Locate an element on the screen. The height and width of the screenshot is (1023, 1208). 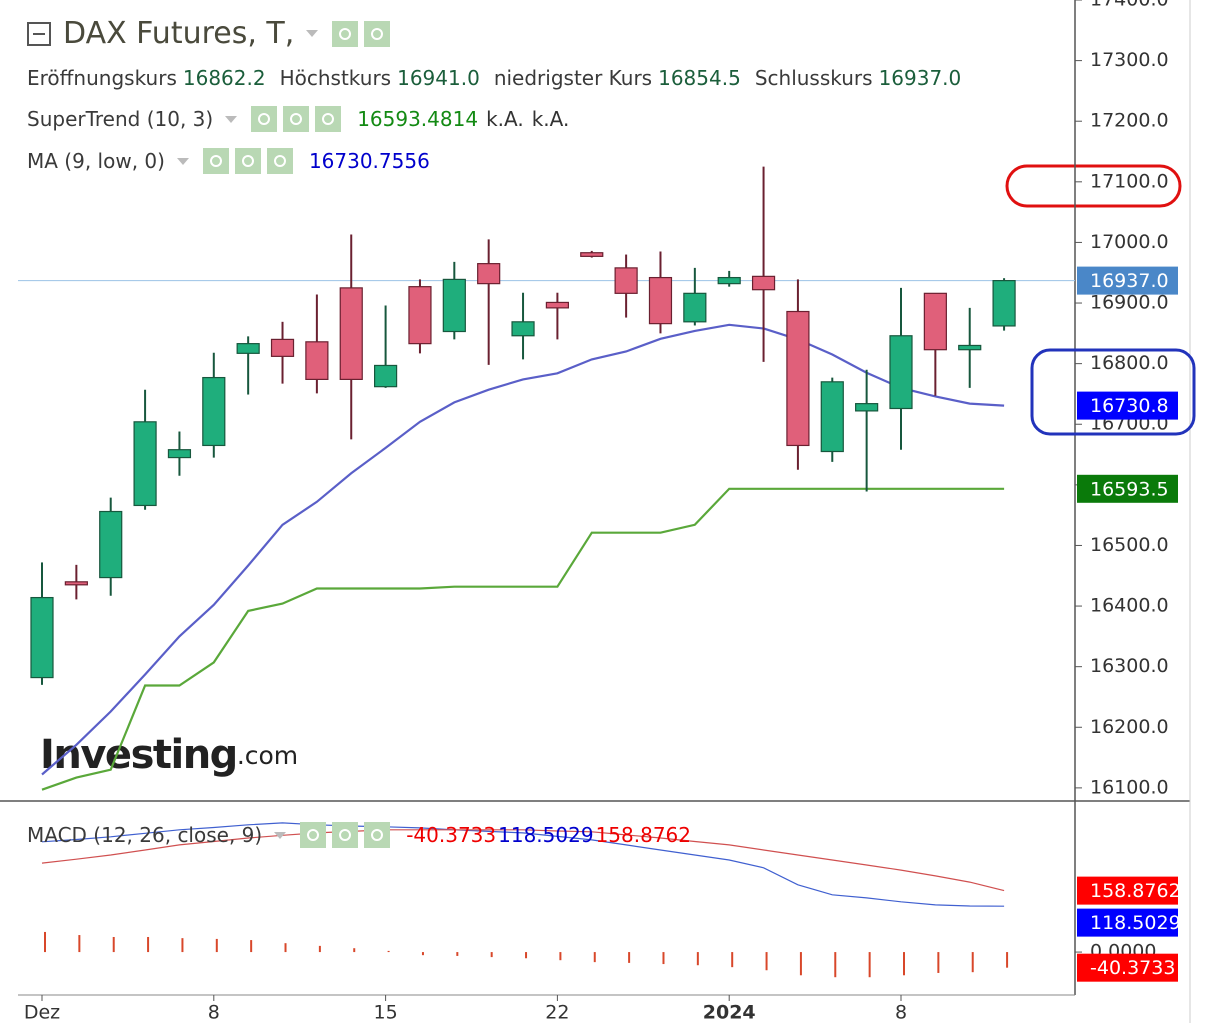
price-badge-label: -40.3733 is located at coordinates (1132, 968).